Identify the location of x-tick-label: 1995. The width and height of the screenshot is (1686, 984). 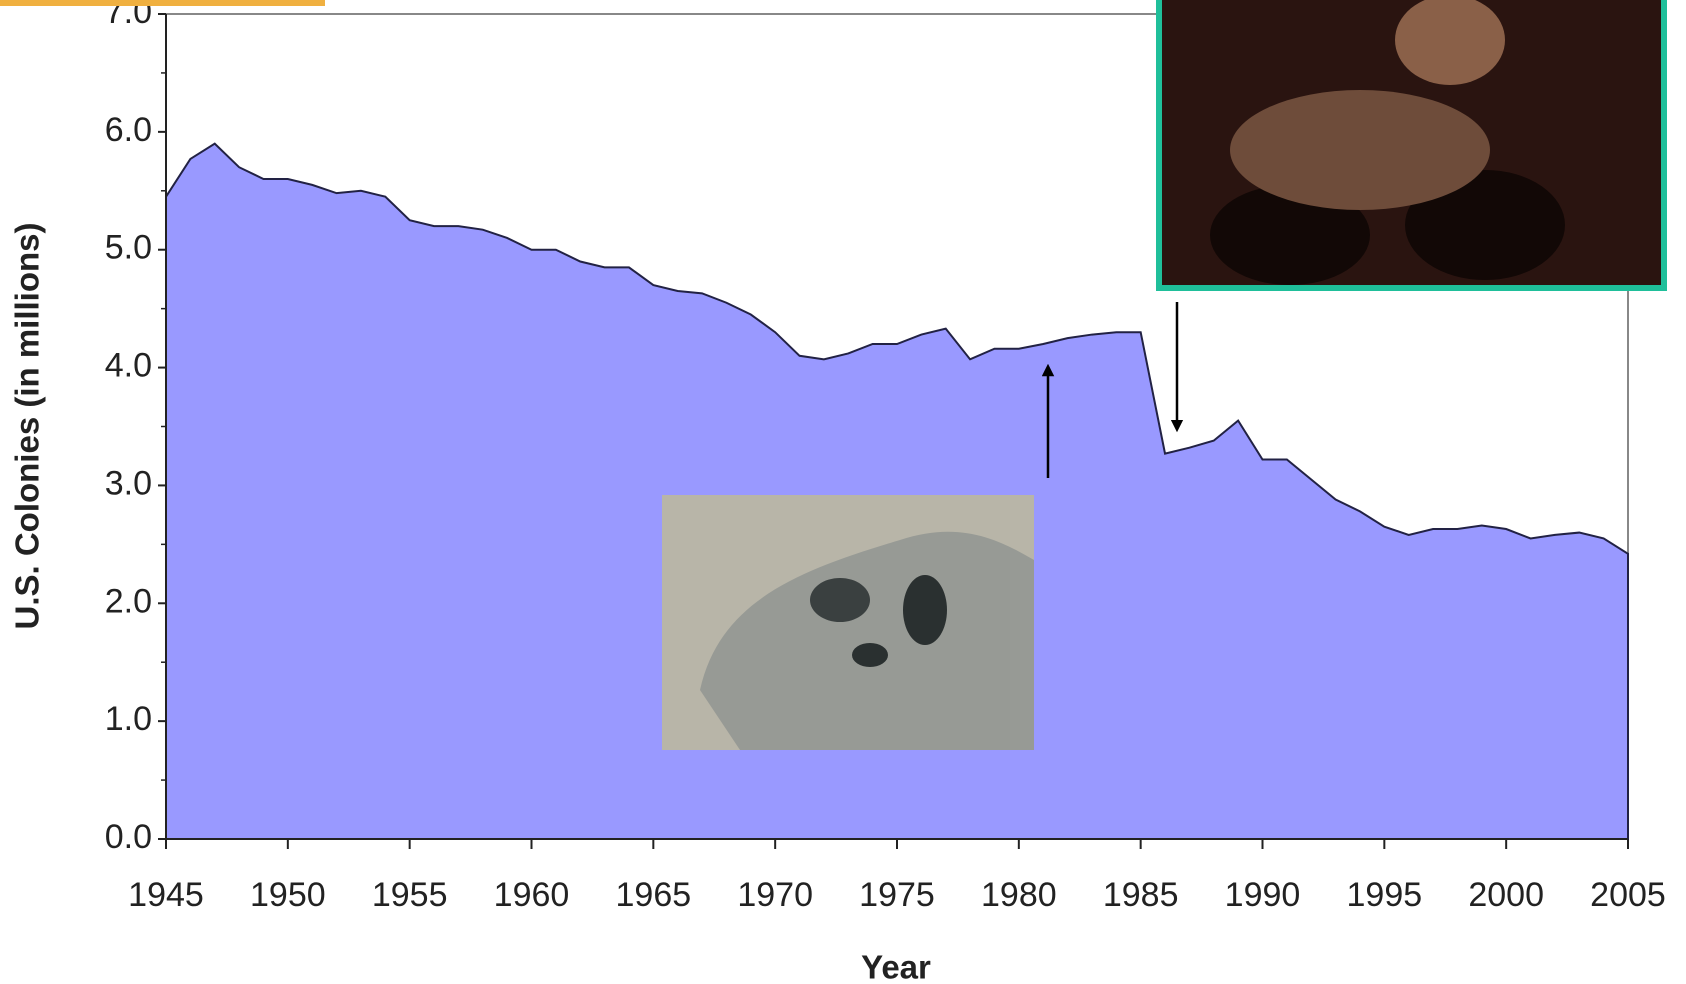
(1385, 895).